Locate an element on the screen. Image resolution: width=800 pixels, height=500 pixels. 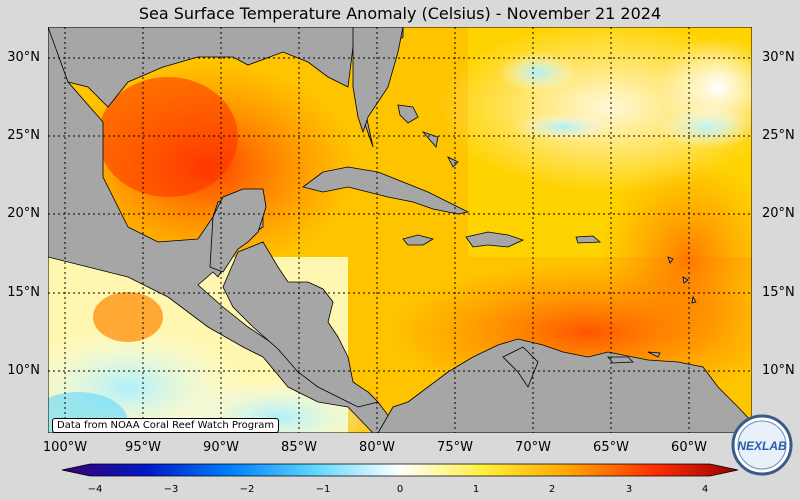
colorbar-tick: 0 is located at coordinates (400, 489).